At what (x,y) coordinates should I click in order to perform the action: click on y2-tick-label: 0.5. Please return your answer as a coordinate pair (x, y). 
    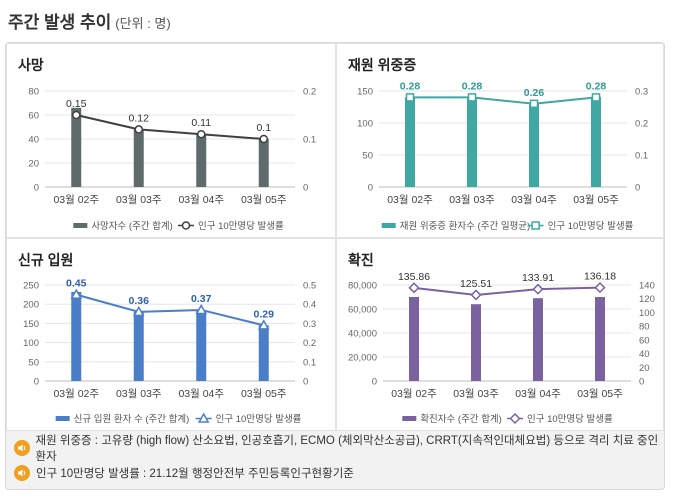
    Looking at the image, I should click on (309, 286).